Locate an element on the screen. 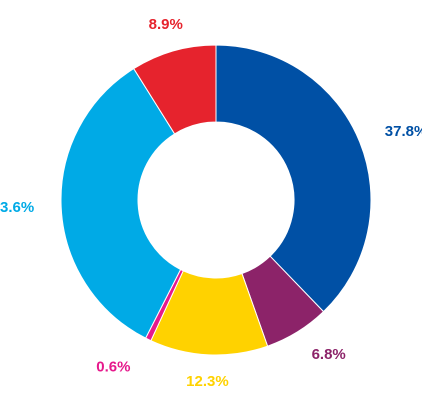 The width and height of the screenshot is (422, 400). slice-label-0: 37.8% is located at coordinates (403, 131).